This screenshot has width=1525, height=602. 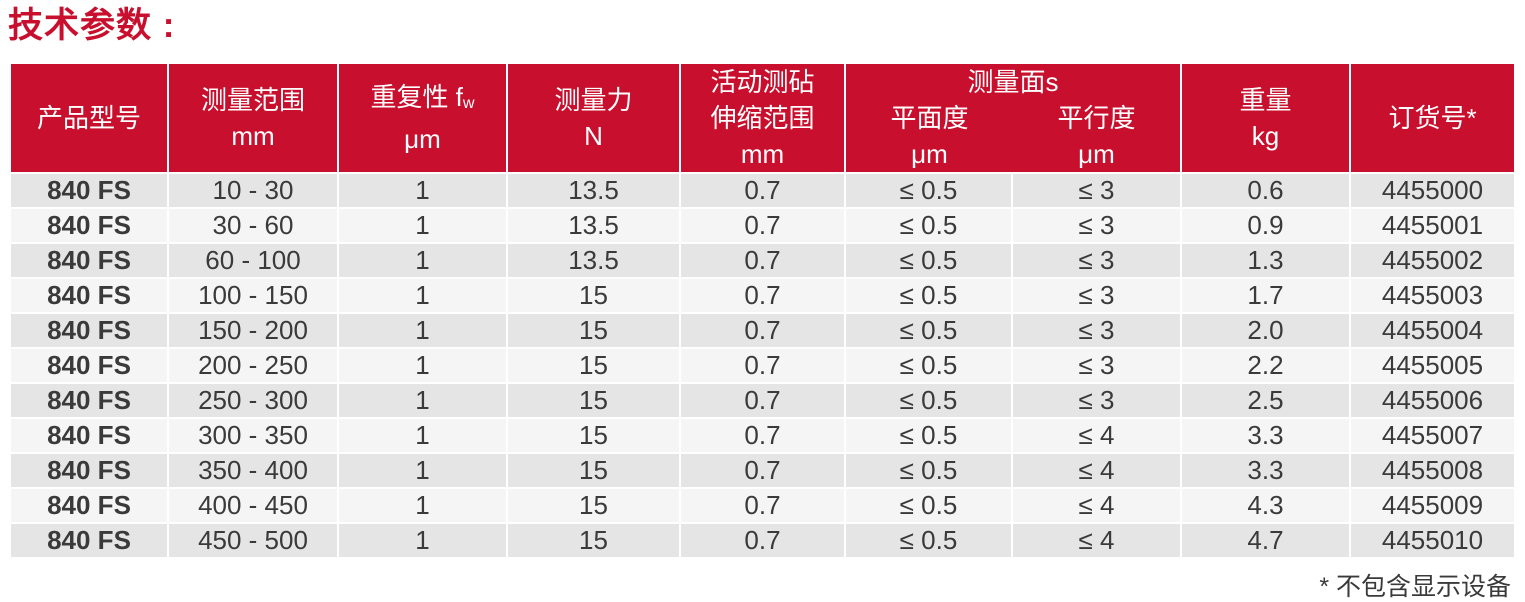 What do you see at coordinates (593, 118) in the screenshot?
I see `header-measuring-force: 测量力 N` at bounding box center [593, 118].